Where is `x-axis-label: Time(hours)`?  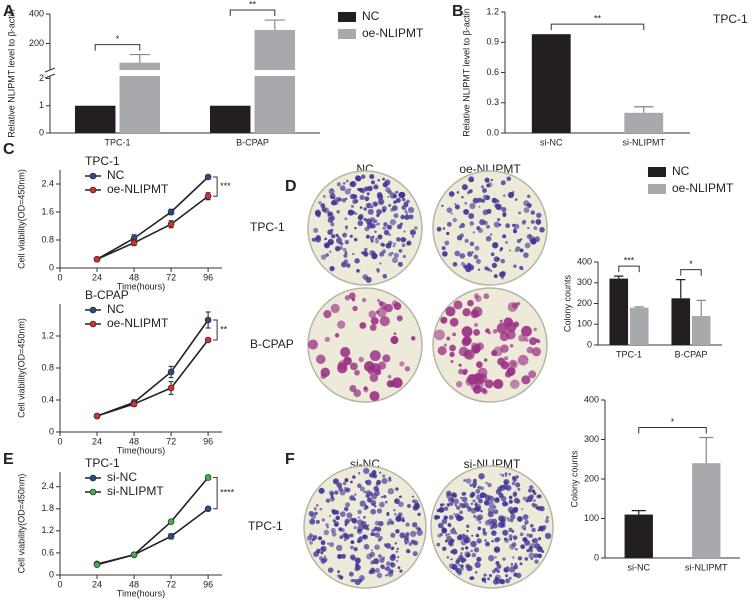 x-axis-label: Time(hours) is located at coordinates (141, 450).